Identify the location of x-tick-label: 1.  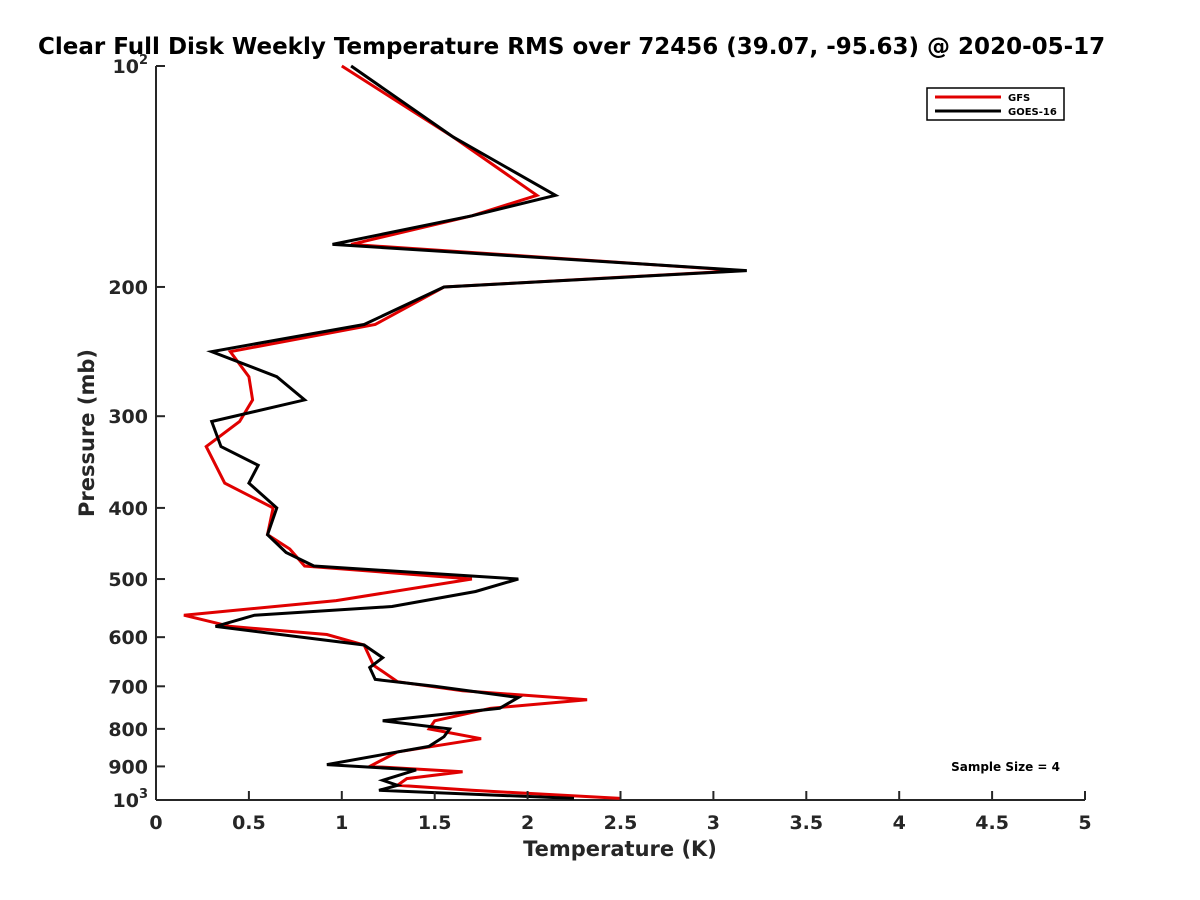
(341, 823).